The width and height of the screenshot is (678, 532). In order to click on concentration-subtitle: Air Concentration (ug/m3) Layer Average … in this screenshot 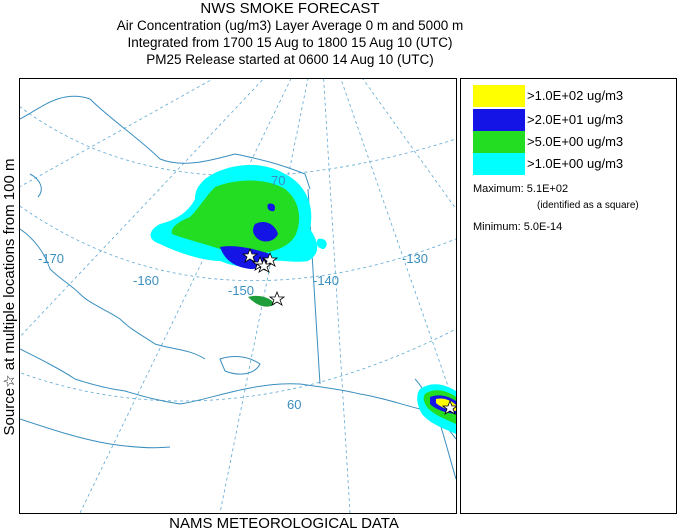, I will do `click(290, 25)`.